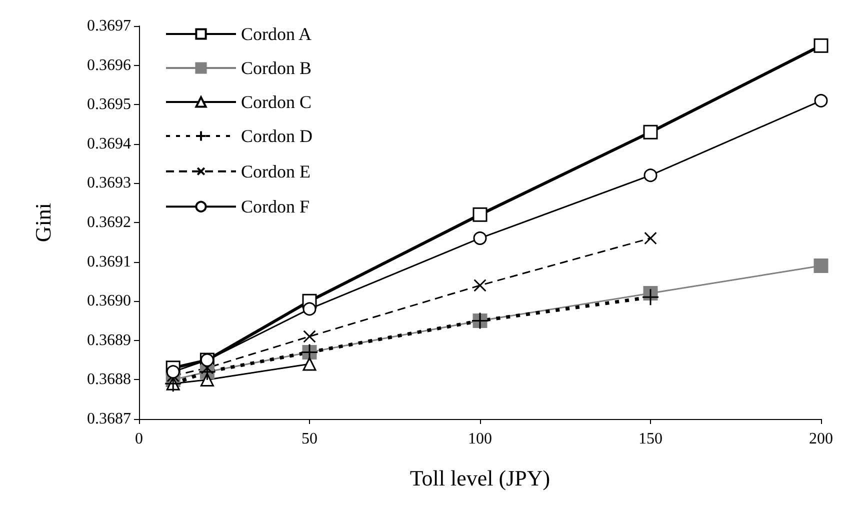 The width and height of the screenshot is (850, 520). What do you see at coordinates (109, 222) in the screenshot?
I see `y-tick-label: 0.3692` at bounding box center [109, 222].